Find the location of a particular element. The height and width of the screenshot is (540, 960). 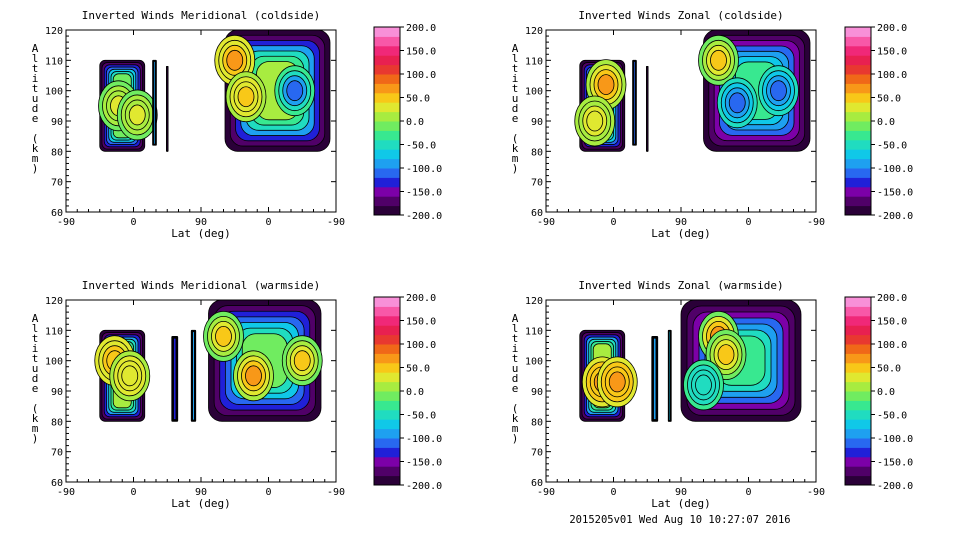

y-tick-label: 120 is located at coordinates (534, 301).